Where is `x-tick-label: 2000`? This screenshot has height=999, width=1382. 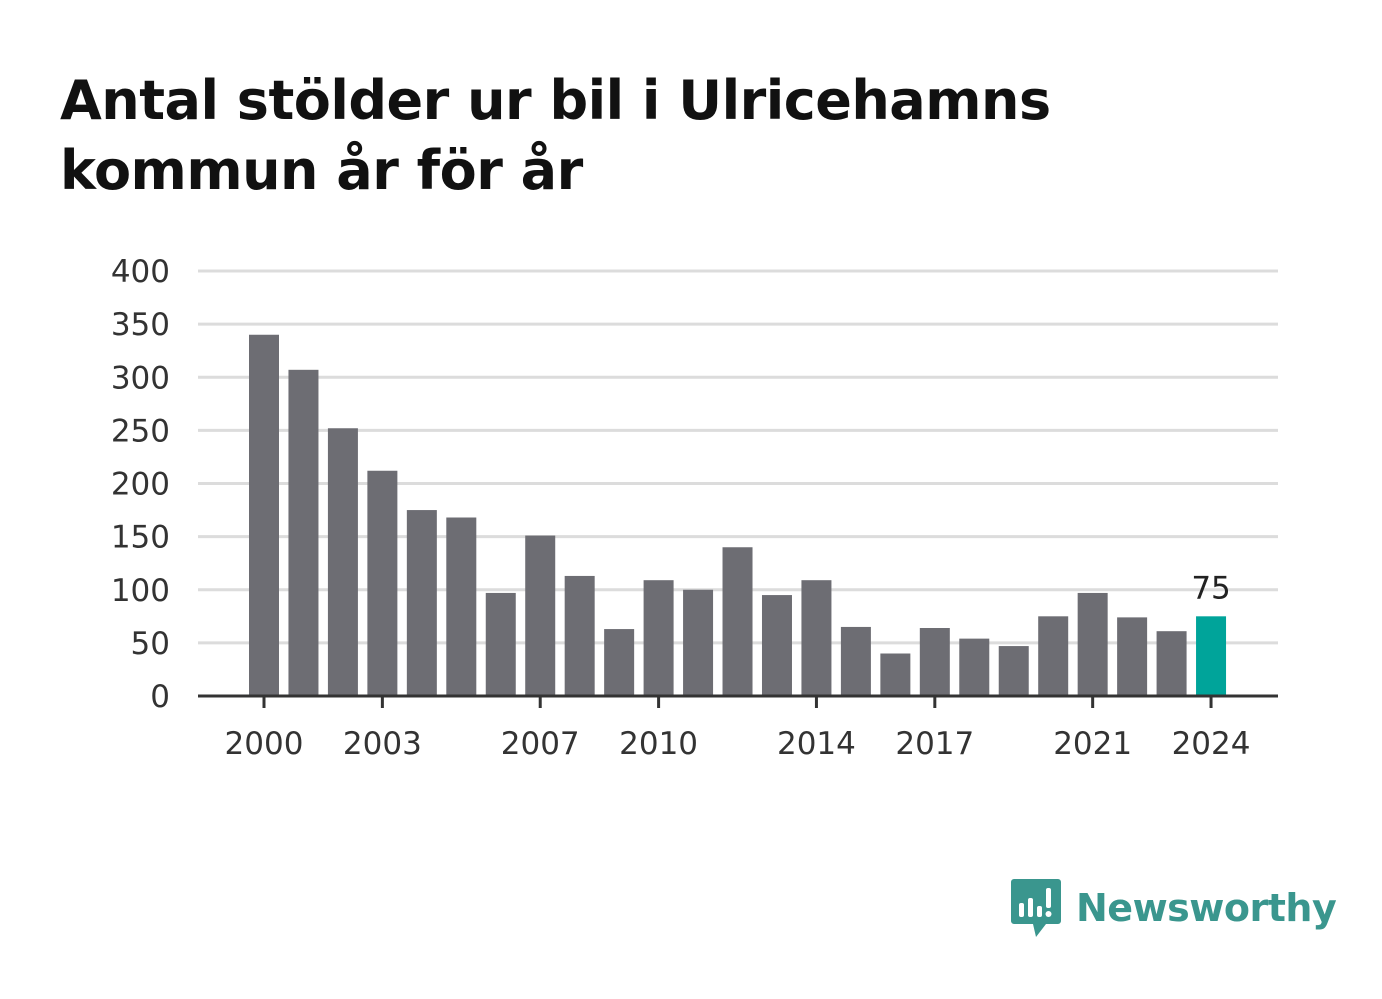
x-tick-label: 2000 is located at coordinates (264, 744).